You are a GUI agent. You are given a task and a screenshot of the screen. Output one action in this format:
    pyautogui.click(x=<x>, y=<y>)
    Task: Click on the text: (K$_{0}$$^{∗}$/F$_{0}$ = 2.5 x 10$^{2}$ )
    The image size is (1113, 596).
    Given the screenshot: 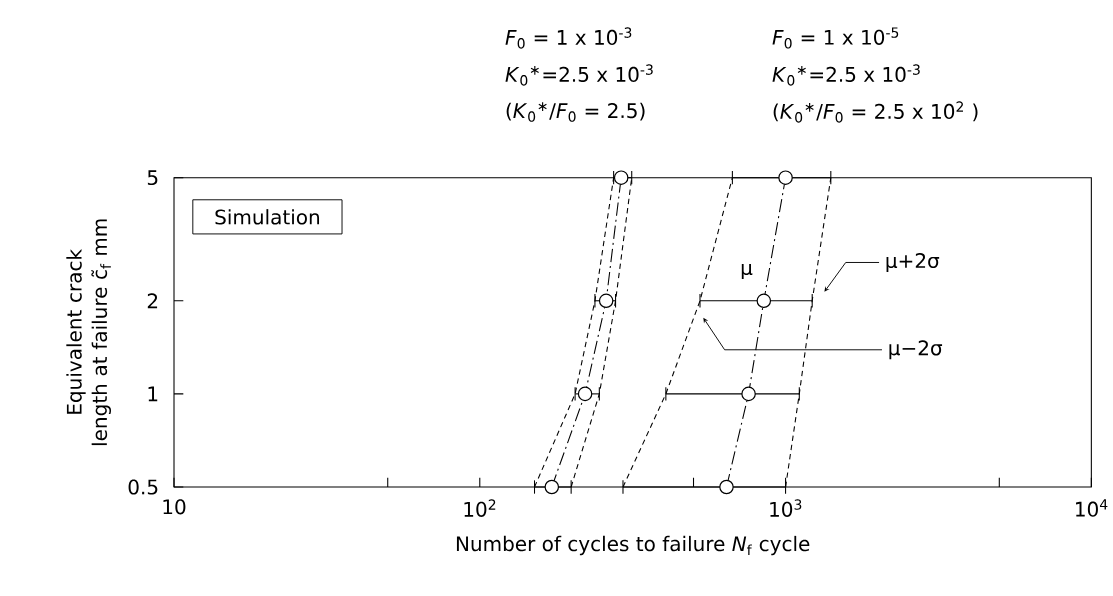 What is the action you would take?
    pyautogui.click(x=875, y=112)
    